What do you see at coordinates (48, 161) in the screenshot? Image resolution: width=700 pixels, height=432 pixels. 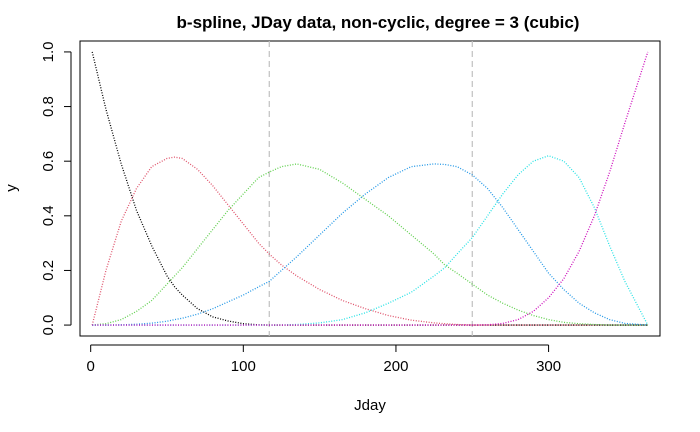 I see `y-tick-label-3: 0.6` at bounding box center [48, 161].